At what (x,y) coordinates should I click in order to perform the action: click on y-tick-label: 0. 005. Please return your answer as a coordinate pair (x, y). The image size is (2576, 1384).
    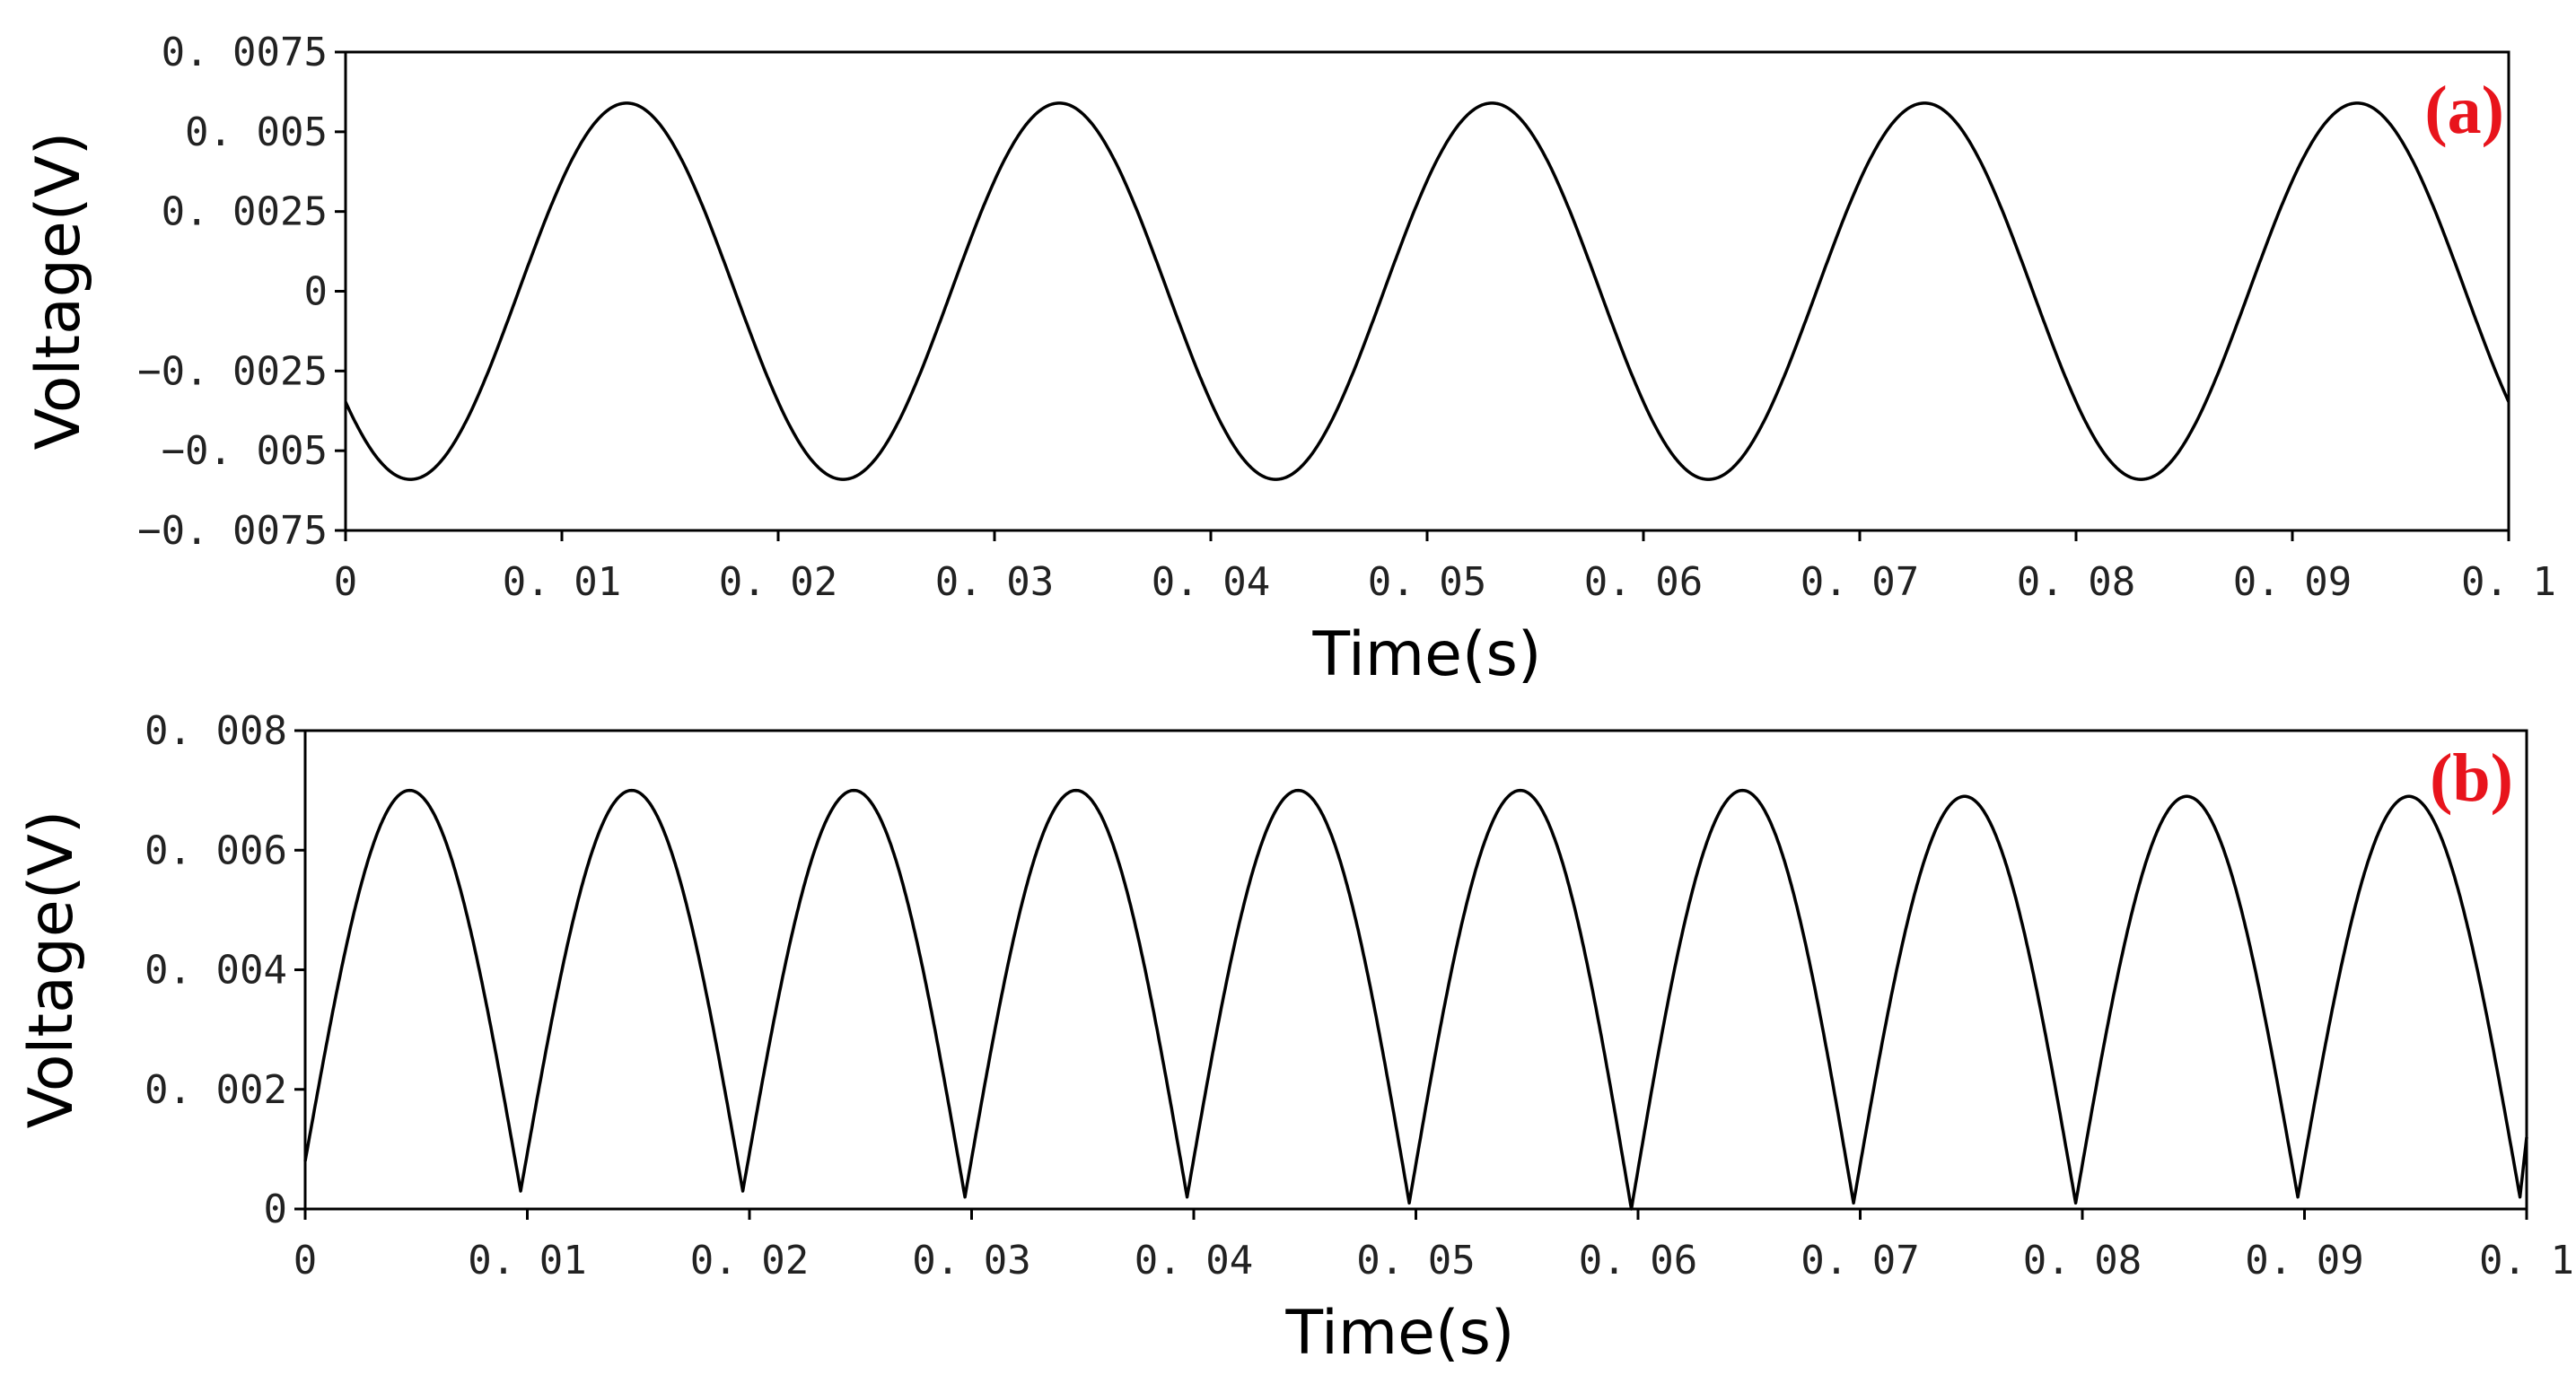
    Looking at the image, I should click on (256, 132).